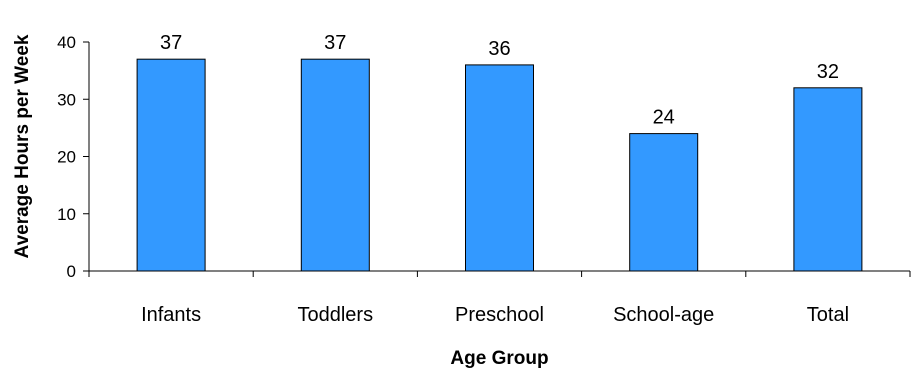 This screenshot has width=919, height=372. I want to click on bar-infants, so click(171, 165).